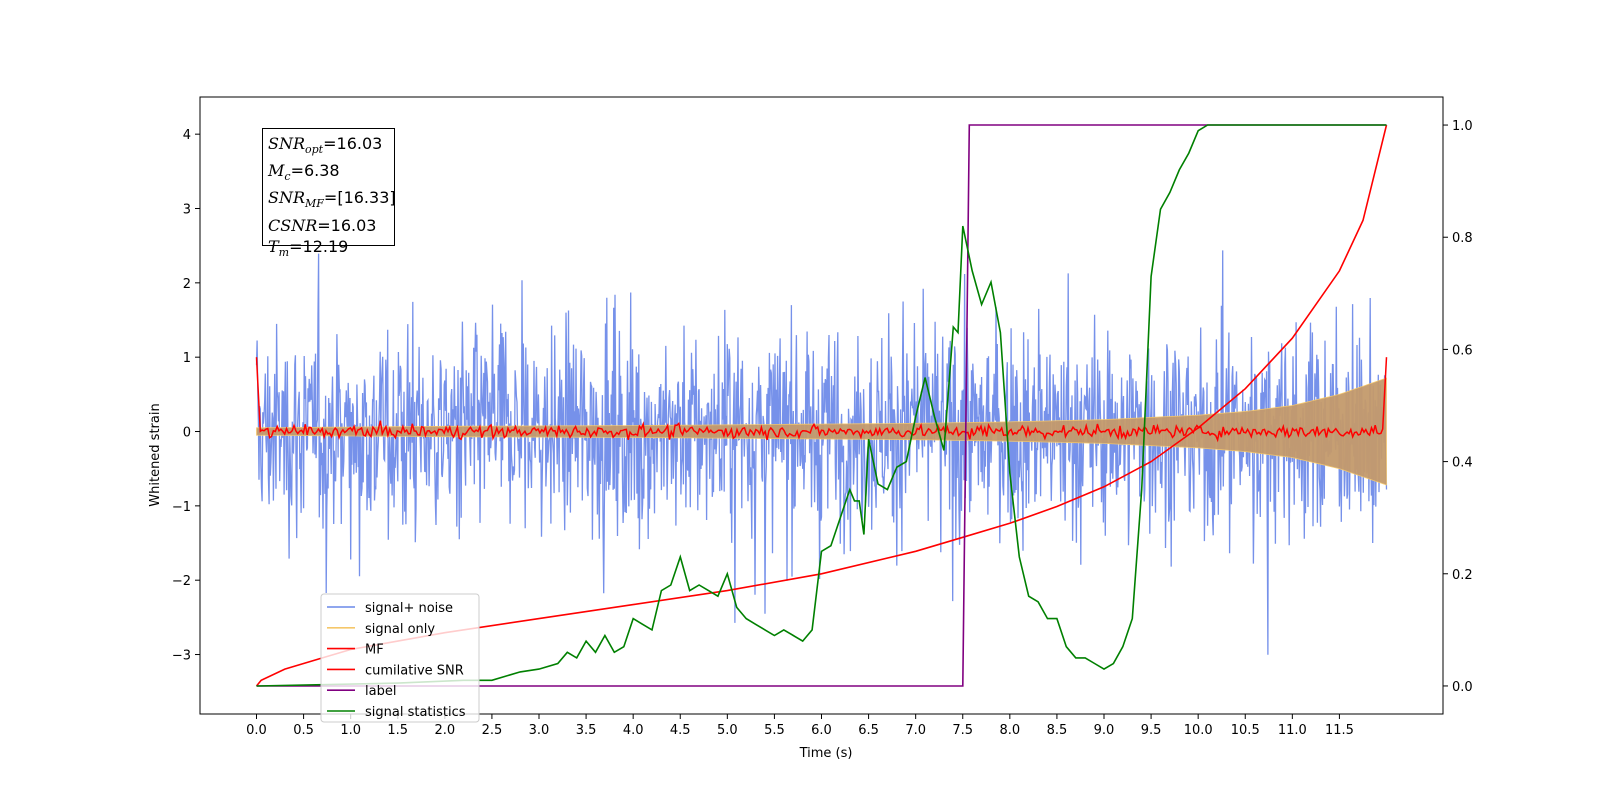 The height and width of the screenshot is (800, 1600). Describe the element at coordinates (1462, 126) in the screenshot. I see `y-right-tick-label: 1.0` at that location.